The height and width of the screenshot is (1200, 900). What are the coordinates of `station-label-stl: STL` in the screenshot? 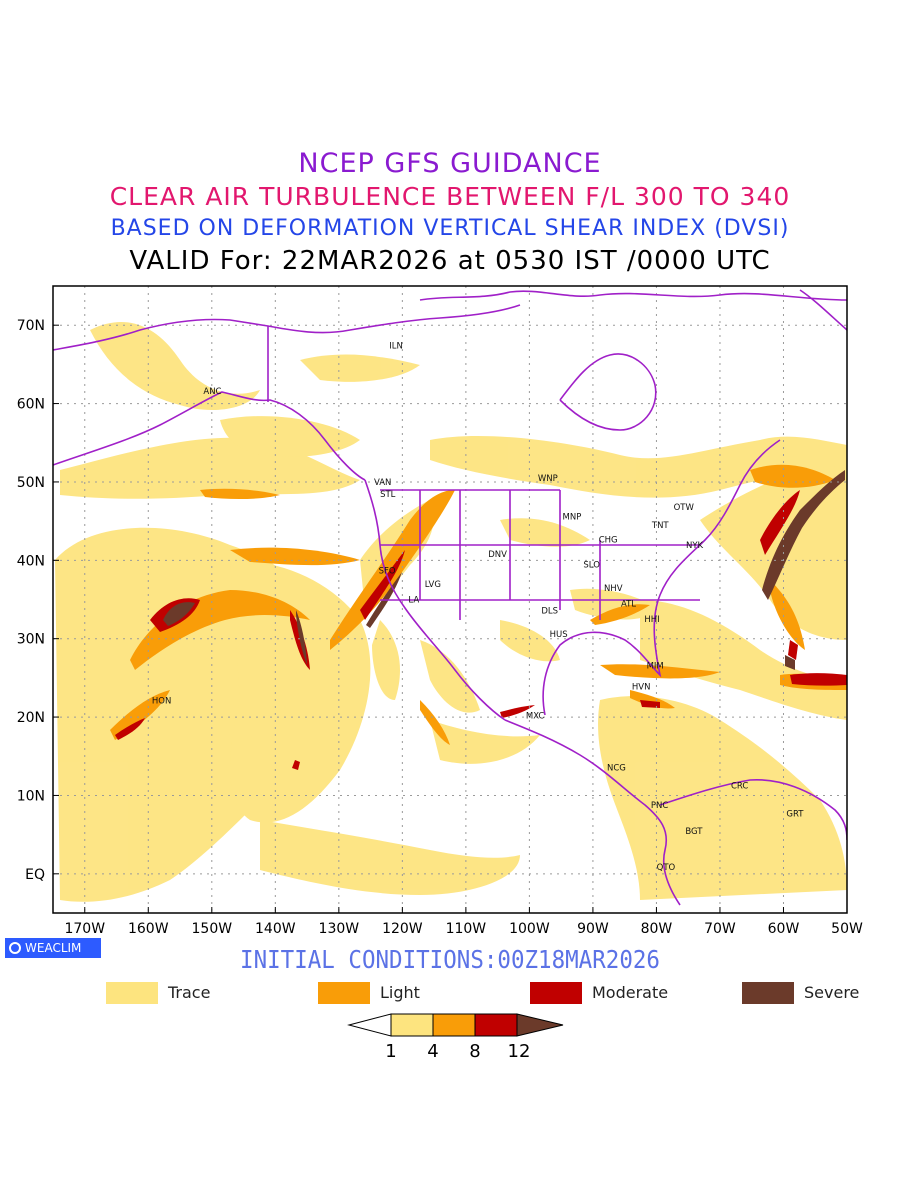 It's located at (388, 495).